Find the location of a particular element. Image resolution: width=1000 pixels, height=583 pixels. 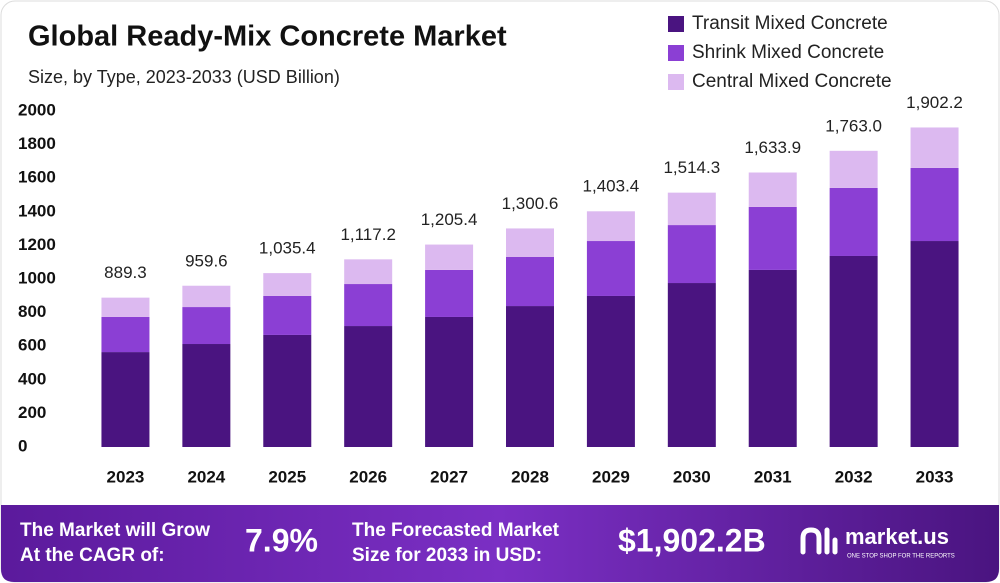

y-tick-label: 1800 is located at coordinates (37, 143).